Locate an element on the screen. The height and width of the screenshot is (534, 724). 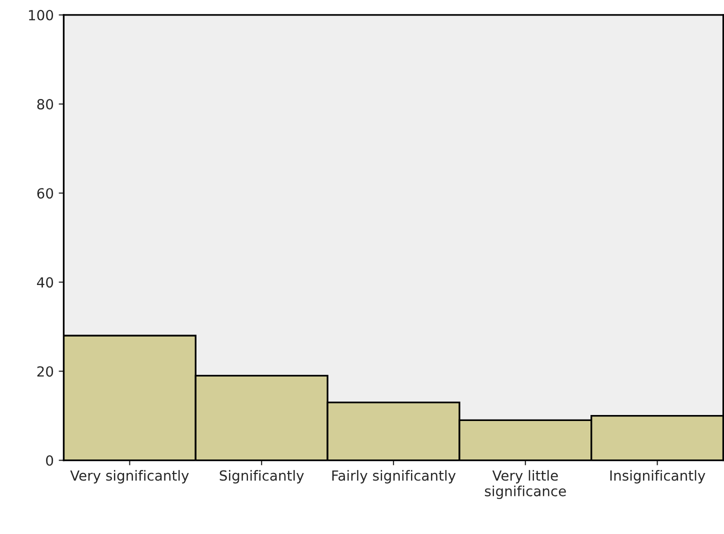
y-tick-label: 80 is located at coordinates (45, 104).